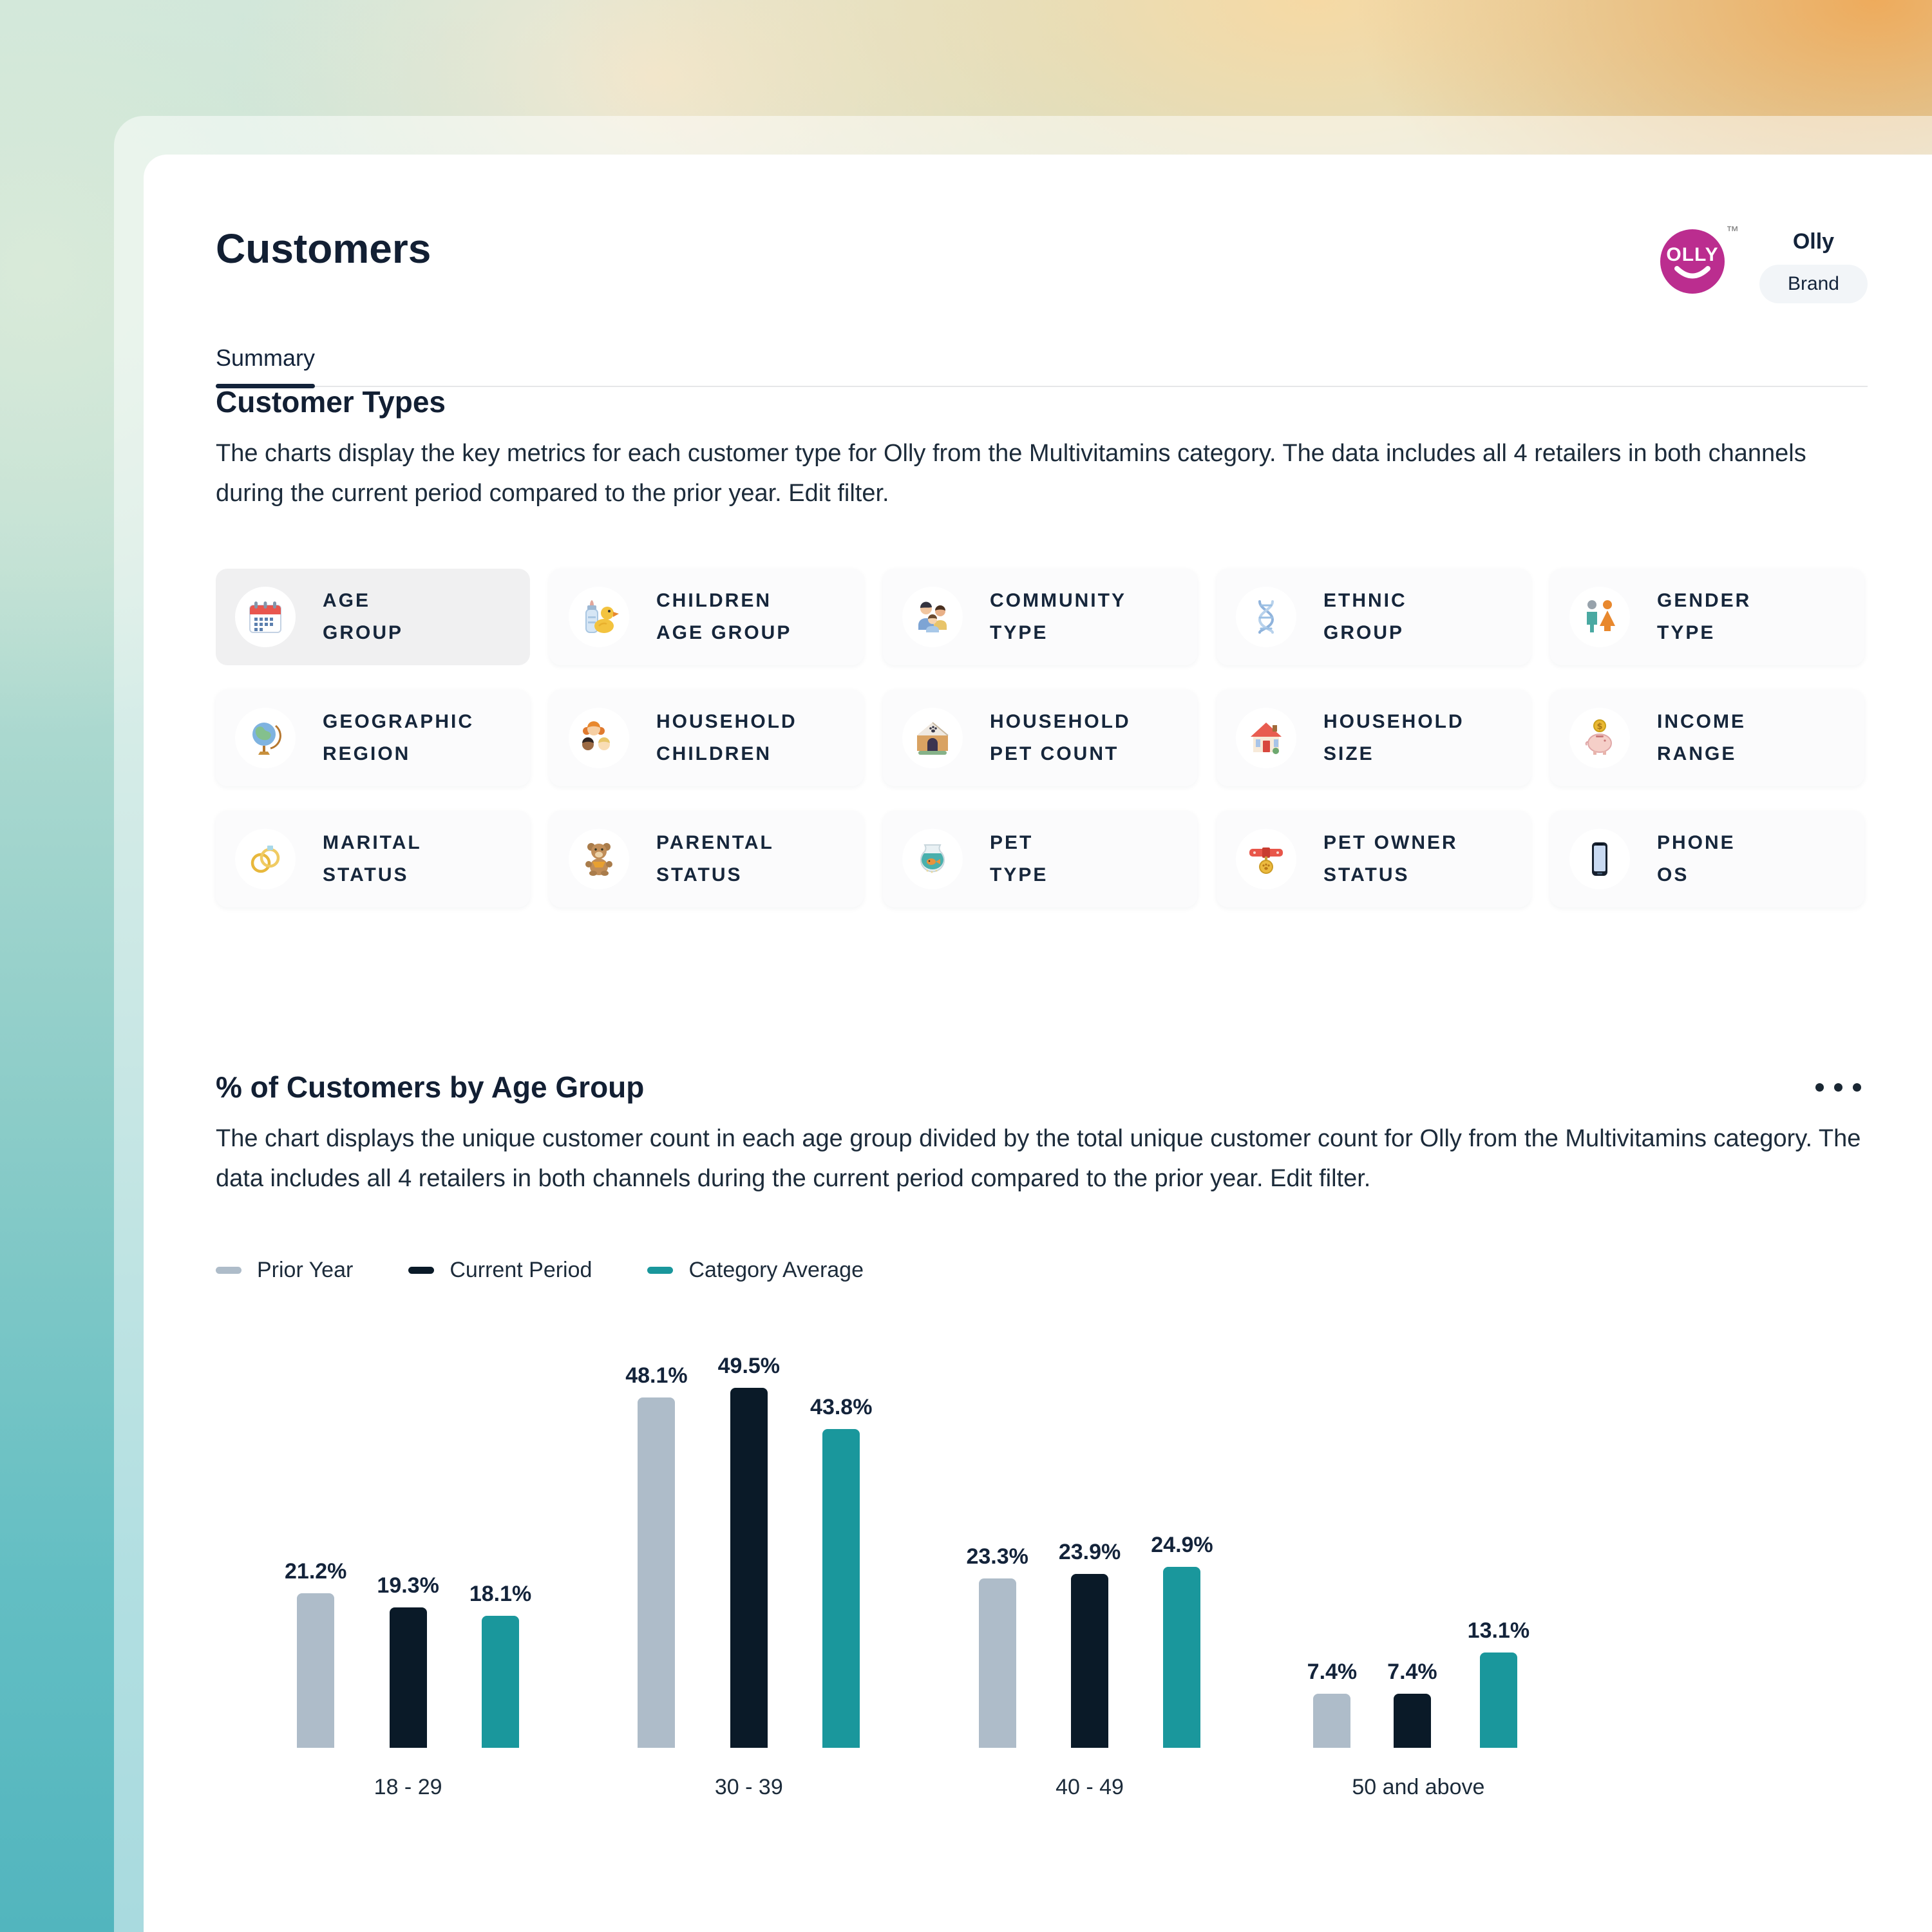 This screenshot has height=1932, width=1932. I want to click on customer-type-card-ethnic-group: ETHNIC GROUP, so click(1374, 617).